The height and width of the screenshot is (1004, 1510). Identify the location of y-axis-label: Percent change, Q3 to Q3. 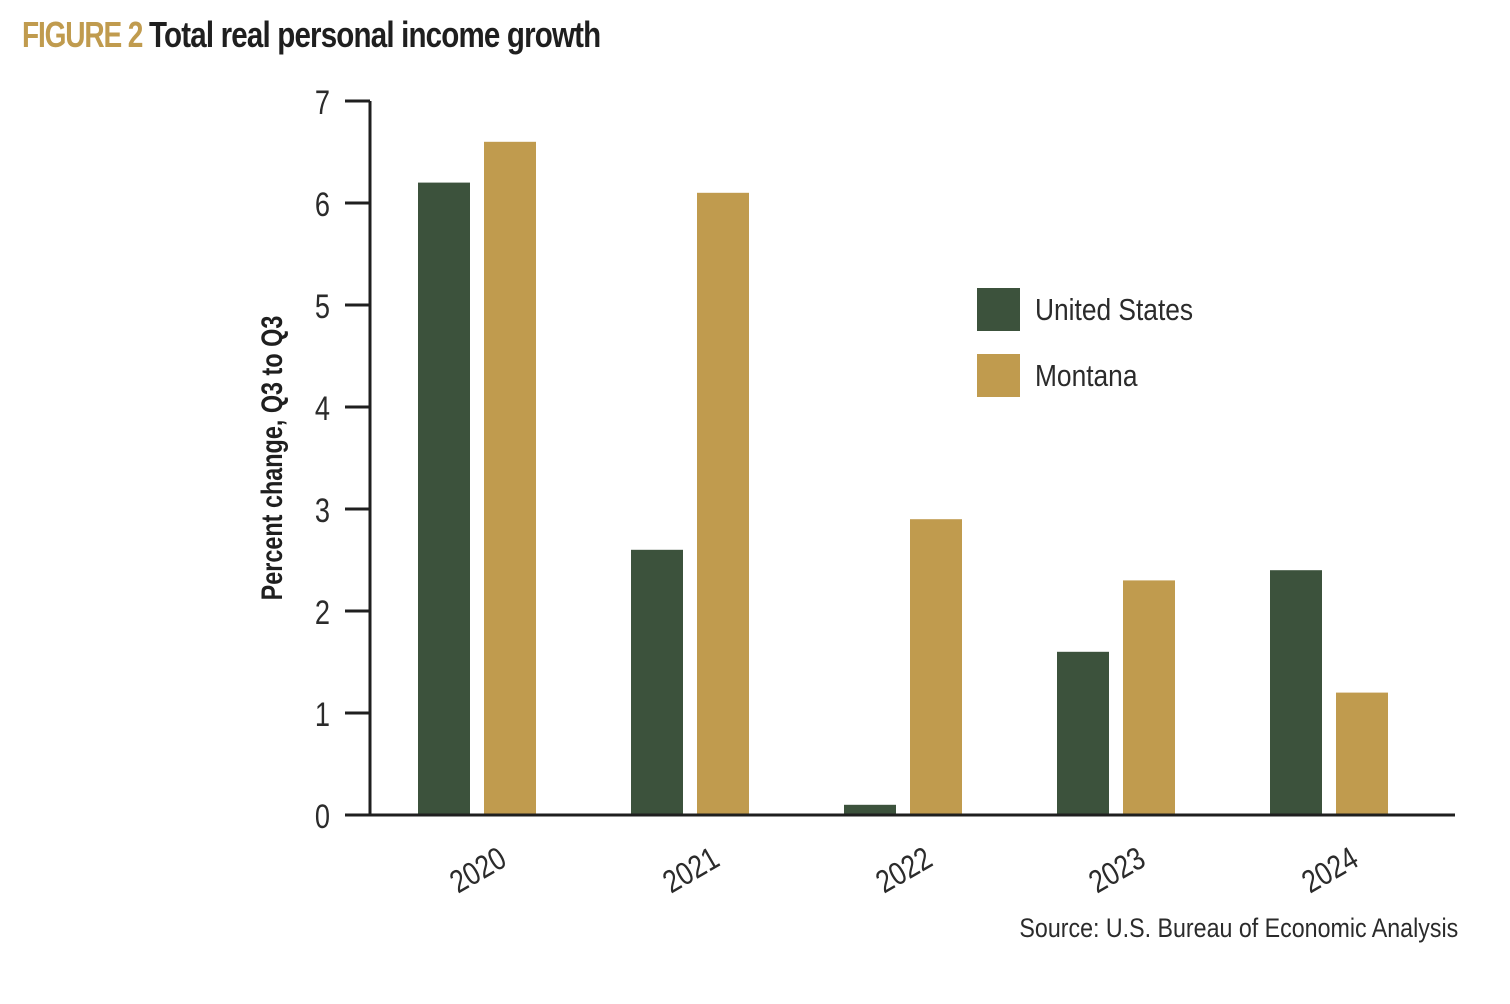
(271, 458).